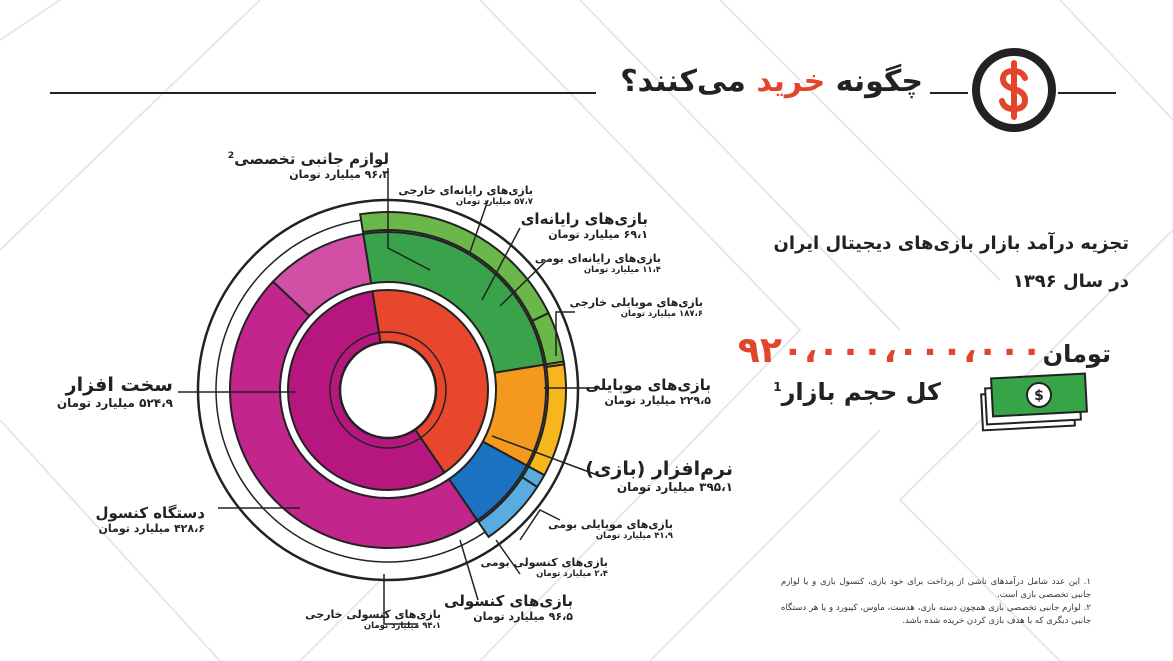  What do you see at coordinates (546, 456) in the screenshot?
I see `leader-software` at bounding box center [546, 456].